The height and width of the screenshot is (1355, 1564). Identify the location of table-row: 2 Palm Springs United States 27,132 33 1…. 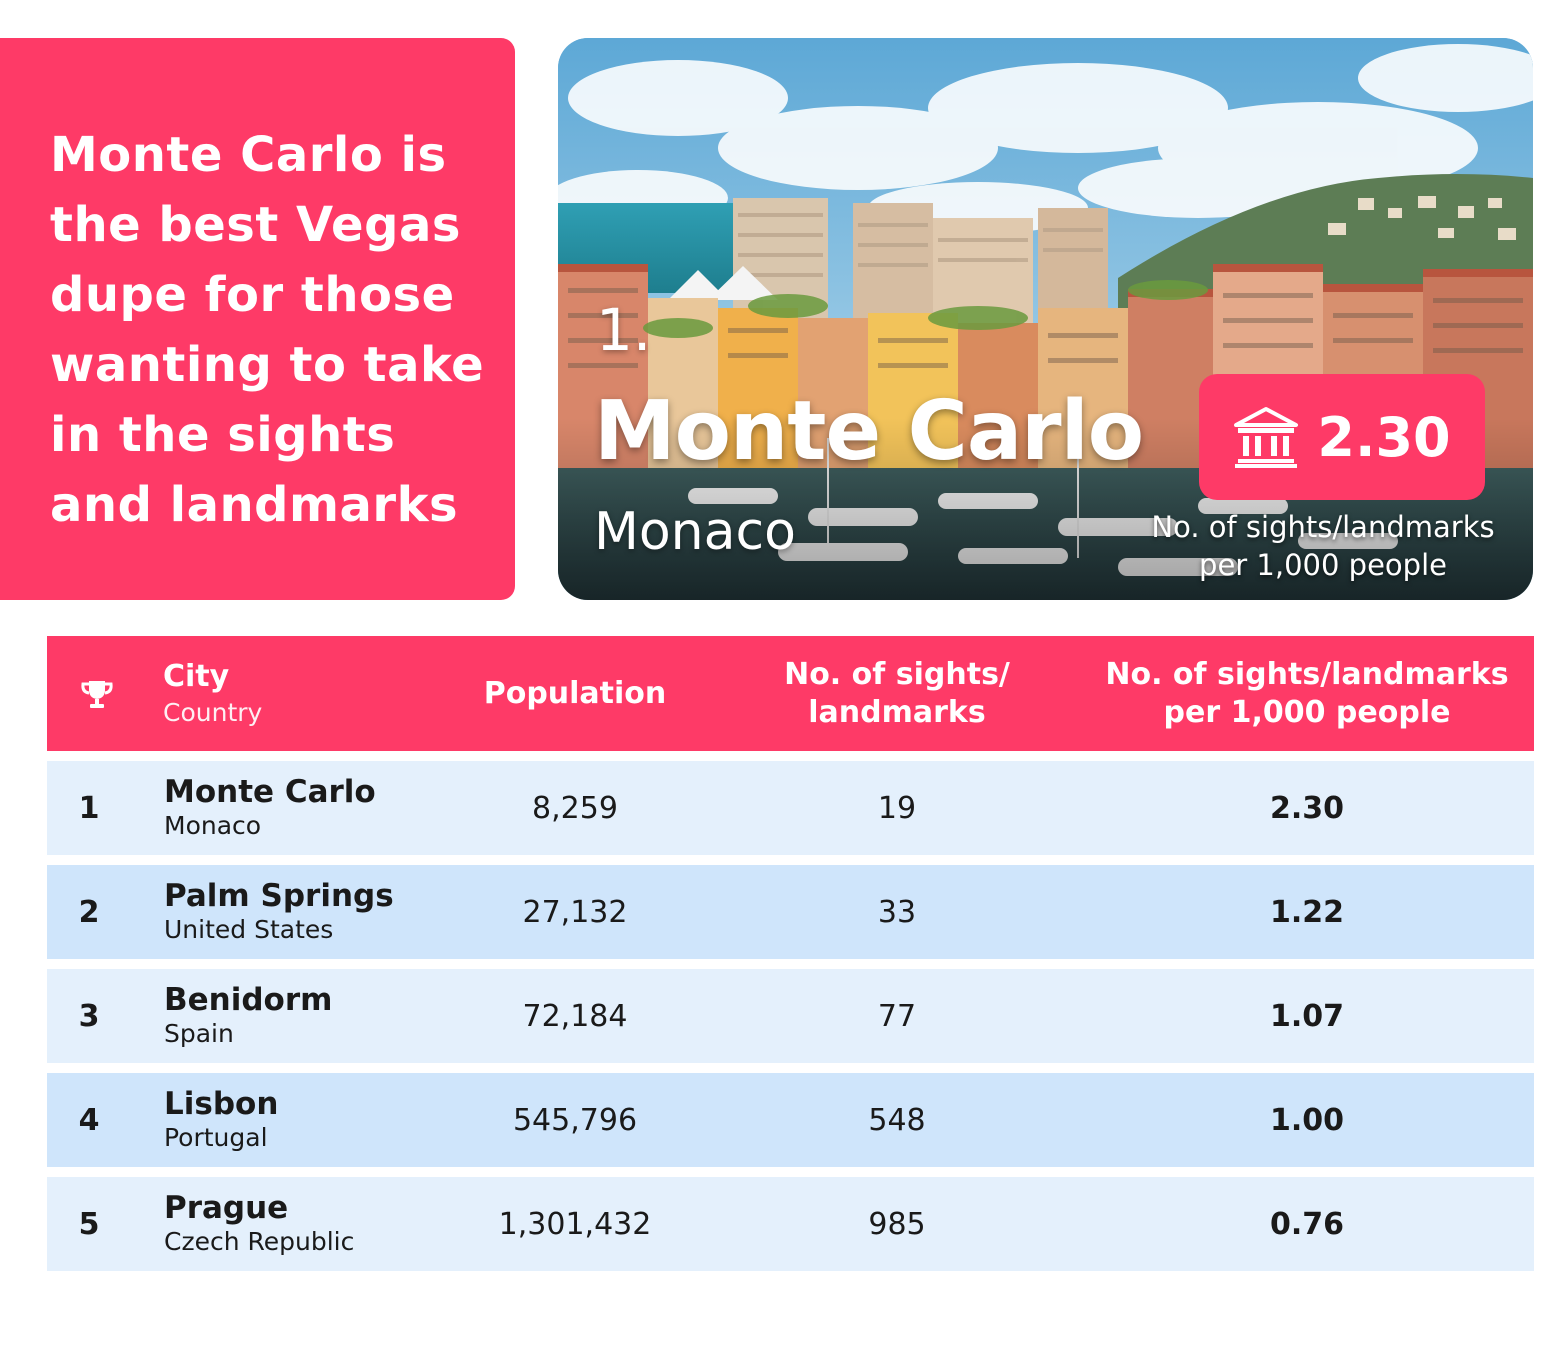
(790, 912).